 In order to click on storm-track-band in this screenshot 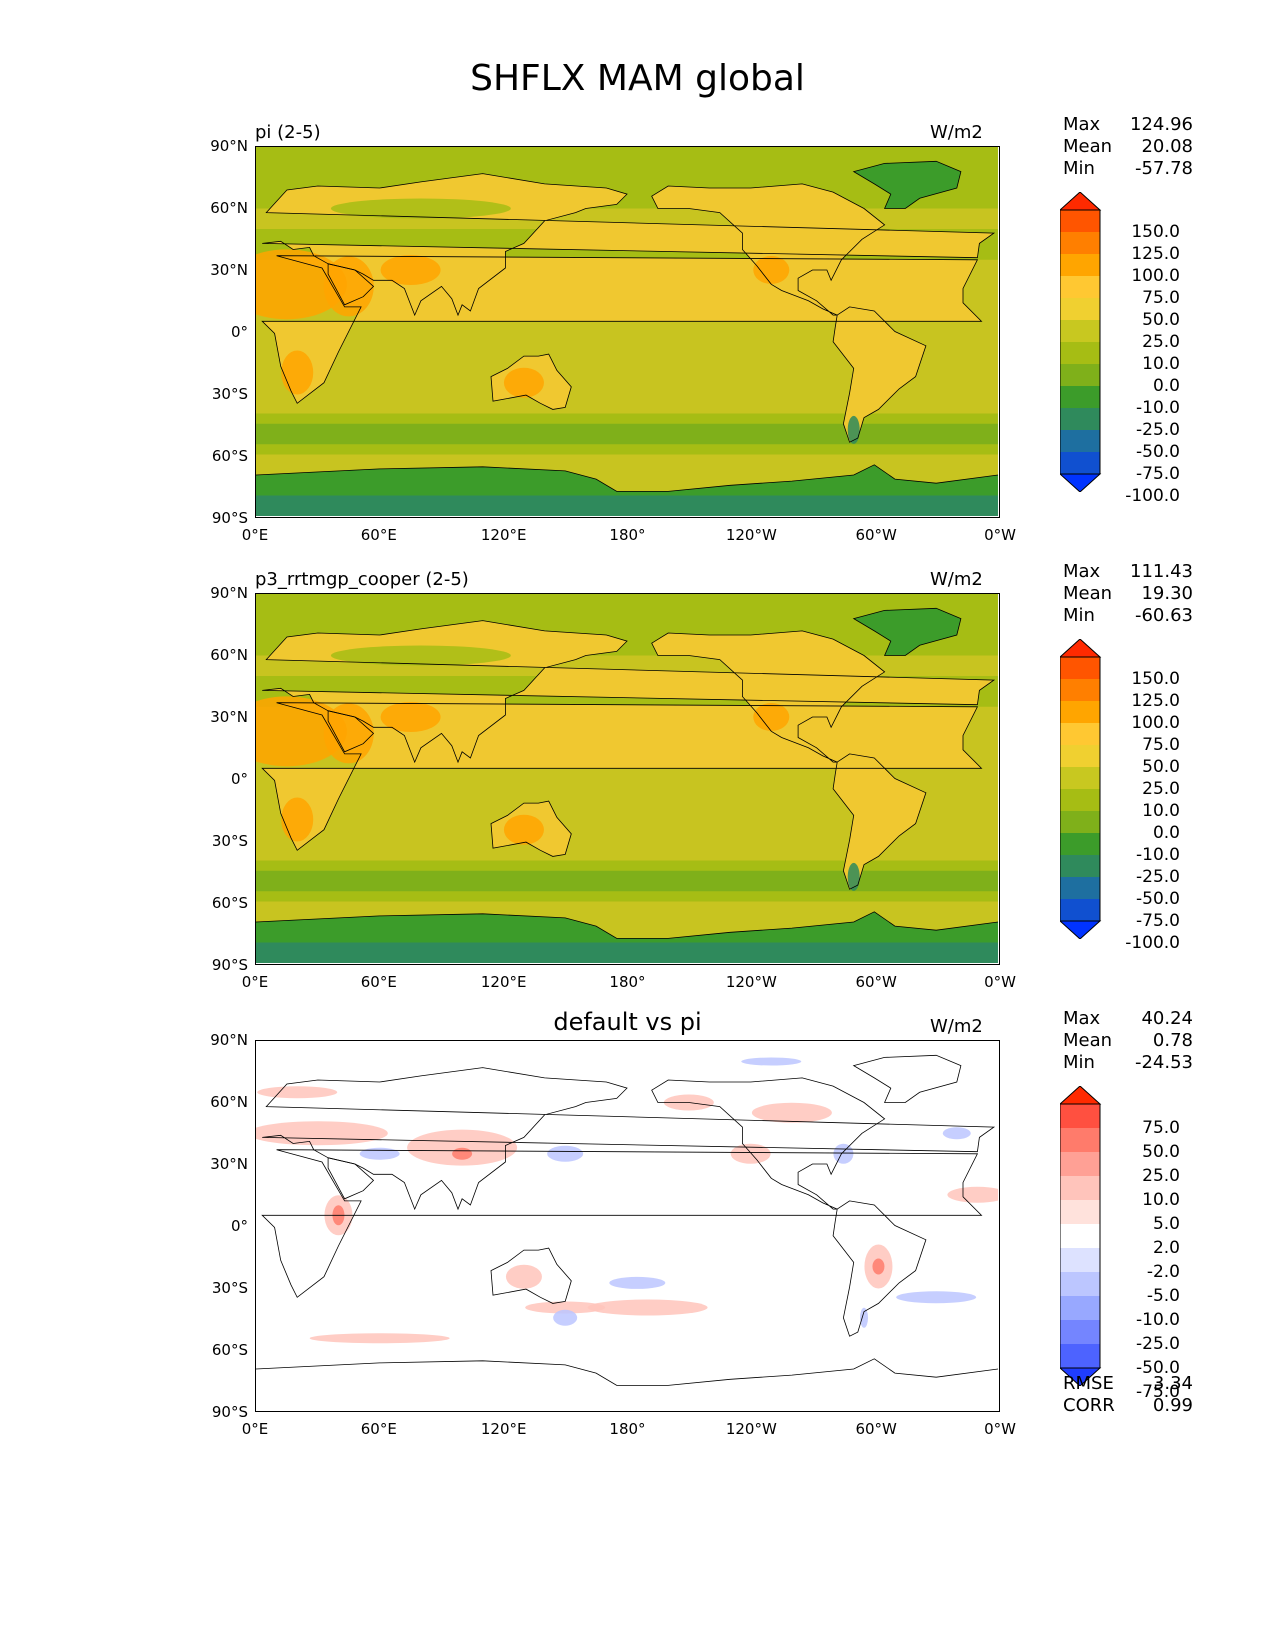, I will do `click(627, 881)`.